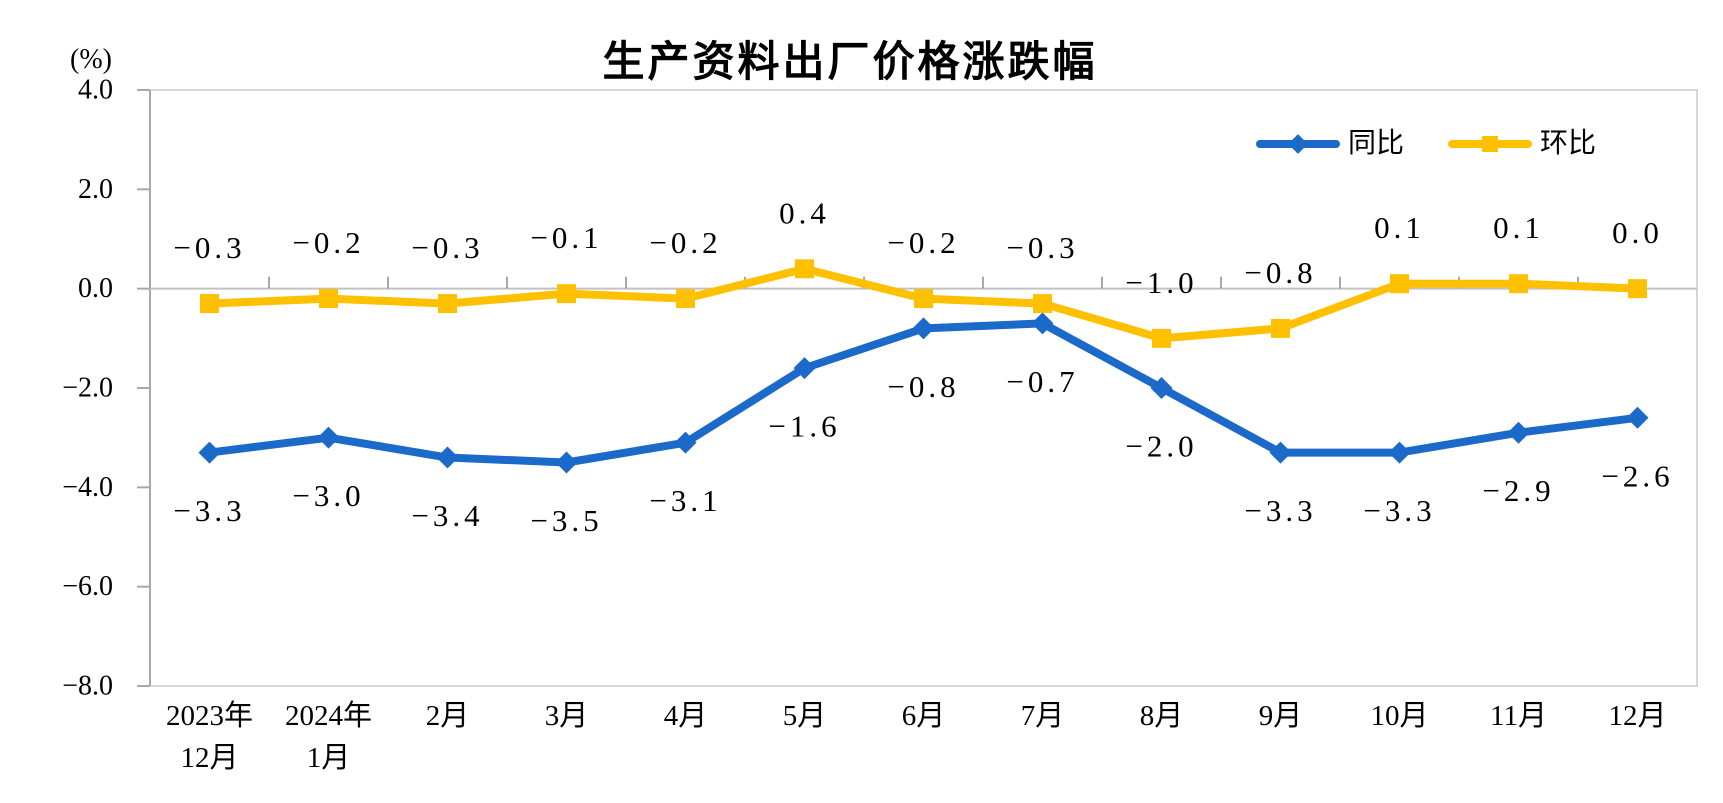  What do you see at coordinates (685, 500) in the screenshot?
I see `data-label: −3.1` at bounding box center [685, 500].